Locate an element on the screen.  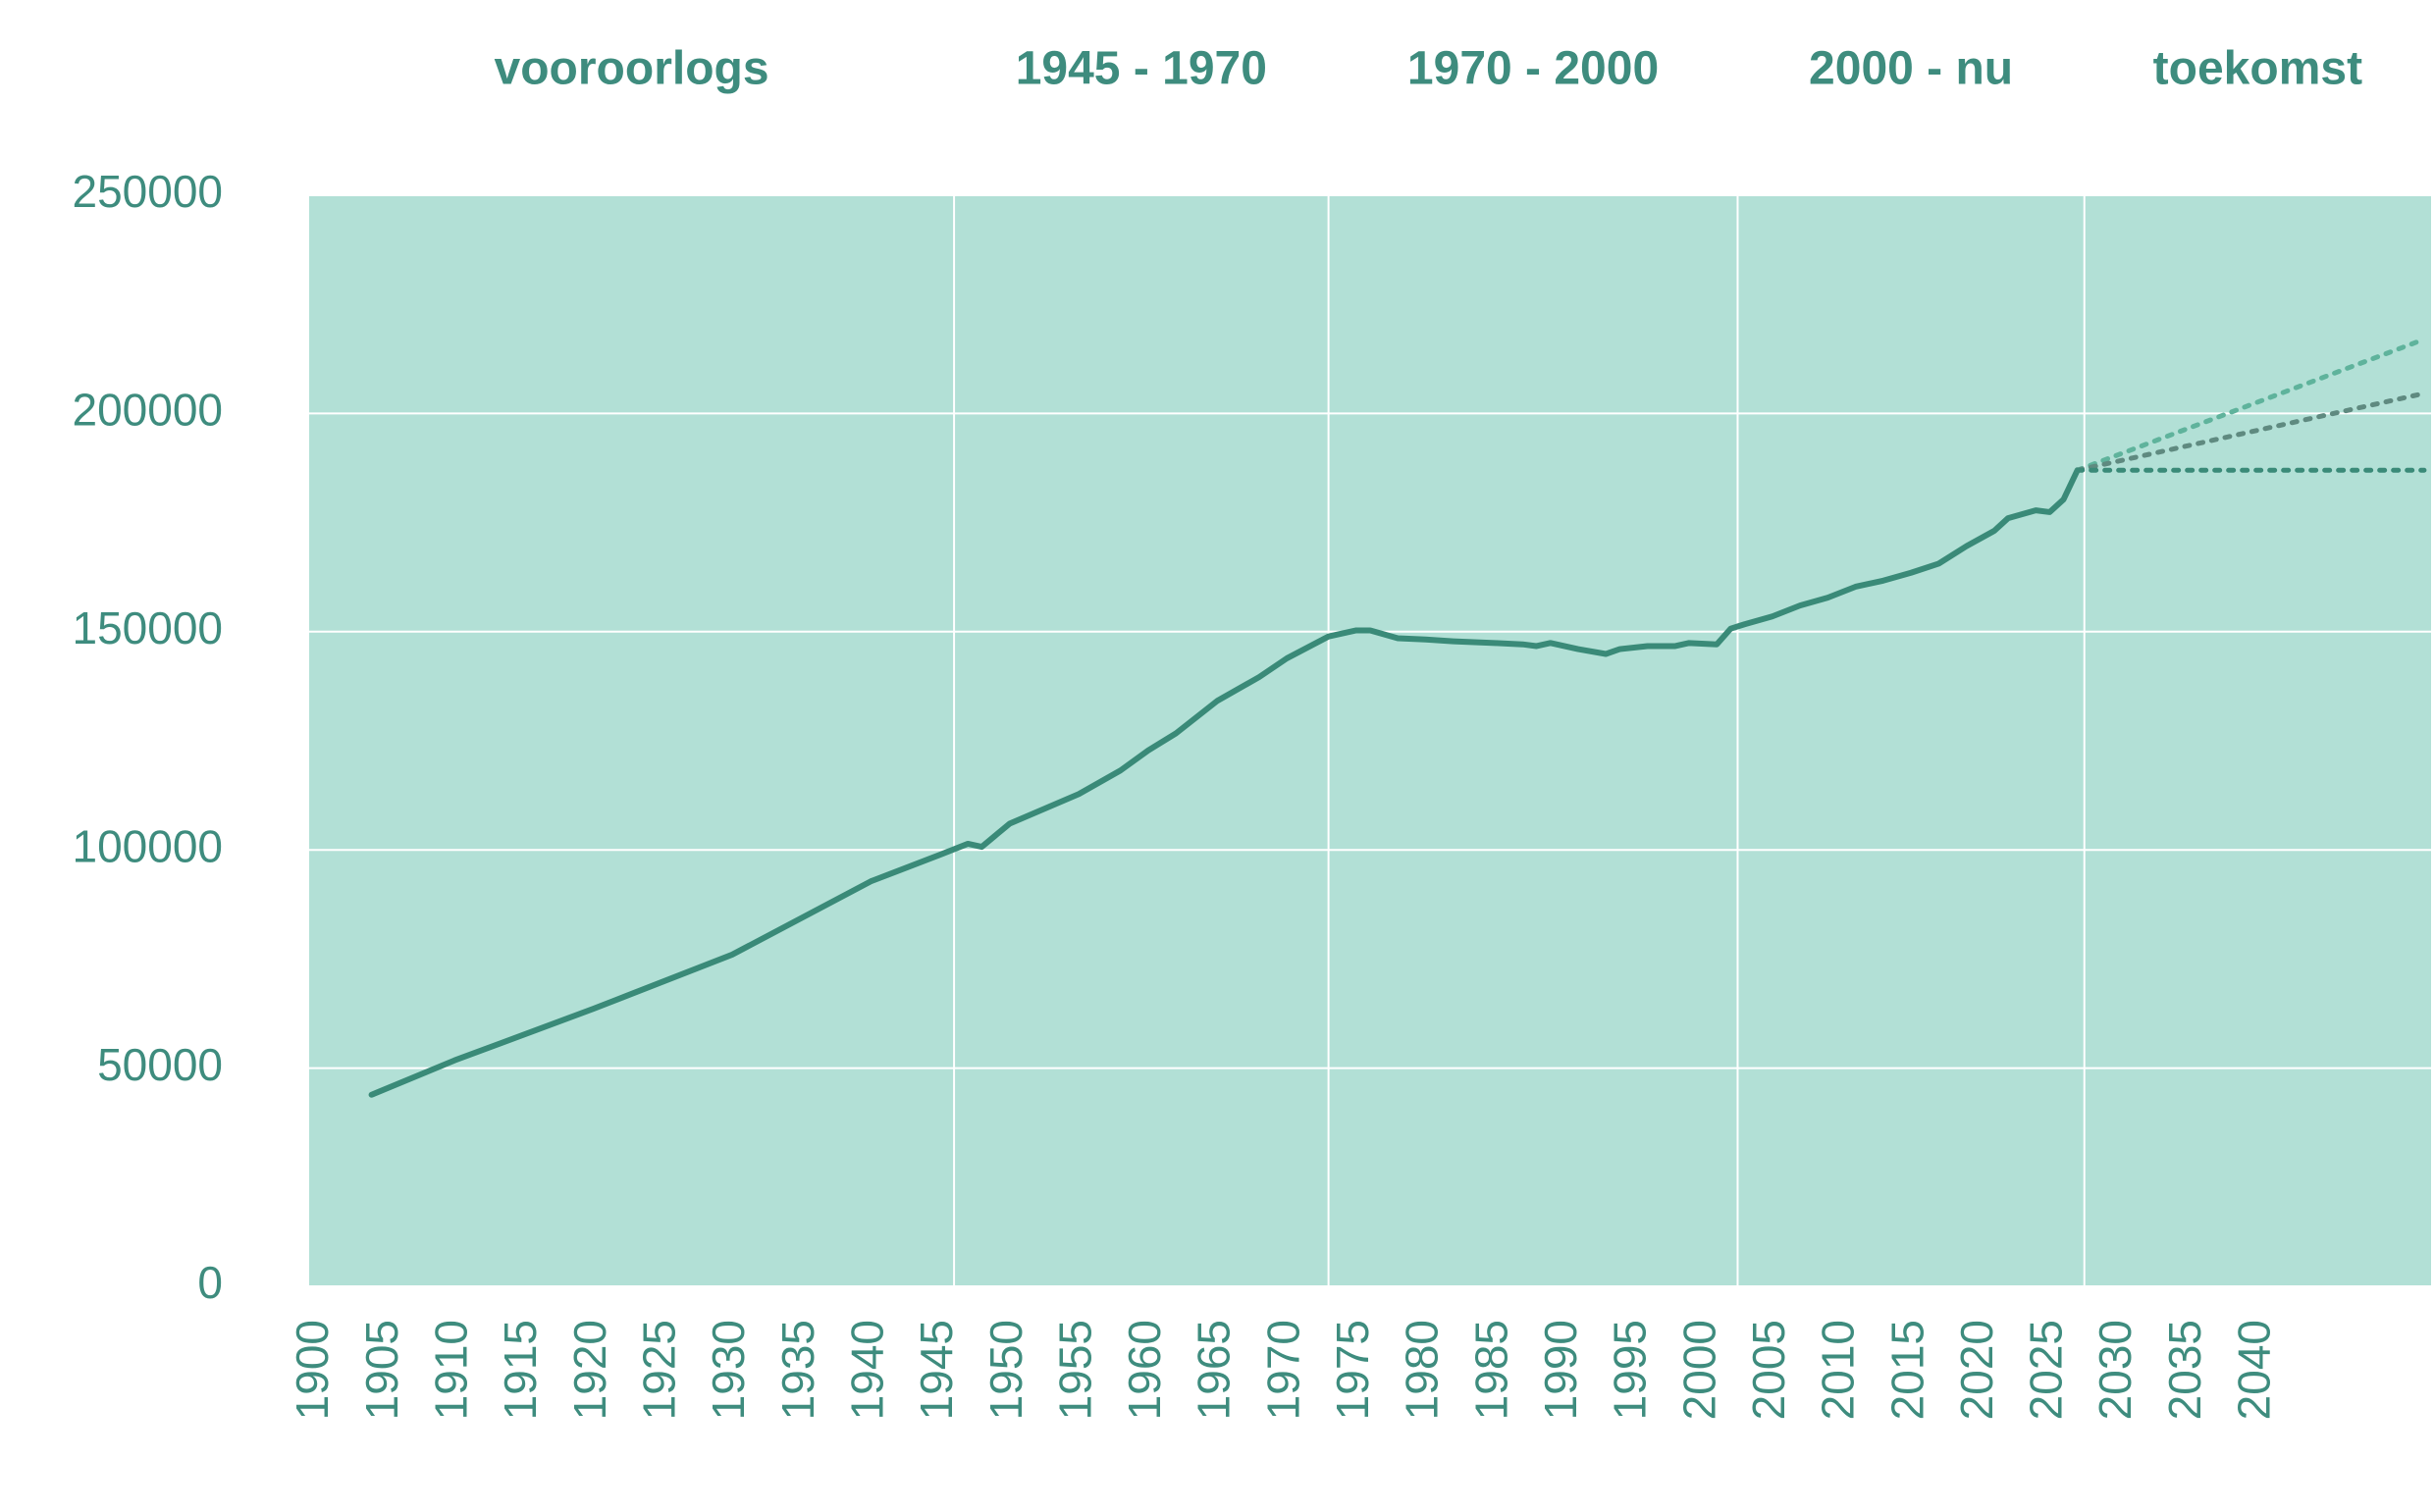
period-label: toekomst is located at coordinates (2257, 69).